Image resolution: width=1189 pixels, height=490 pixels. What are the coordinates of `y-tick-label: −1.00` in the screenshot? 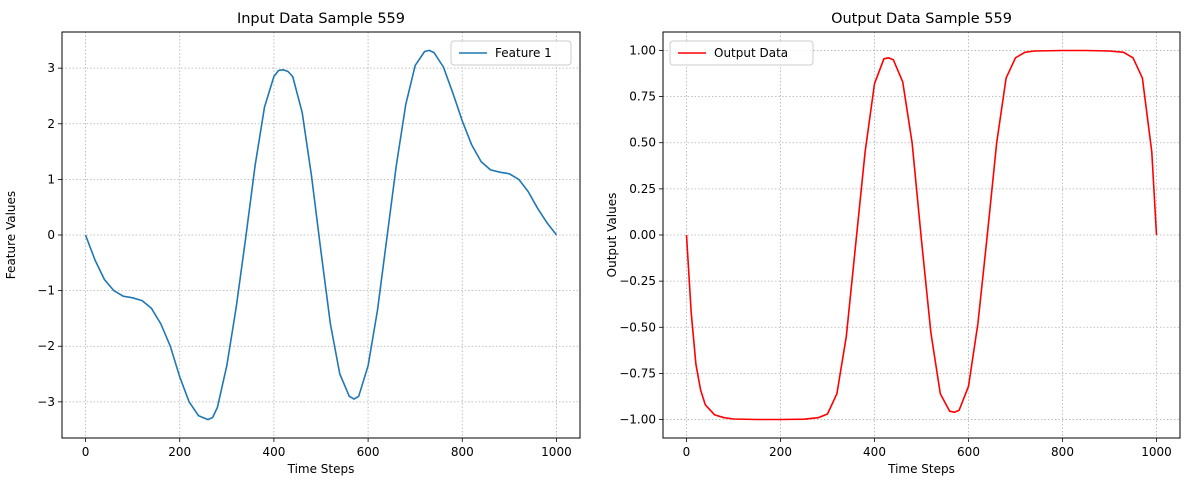 It's located at (637, 420).